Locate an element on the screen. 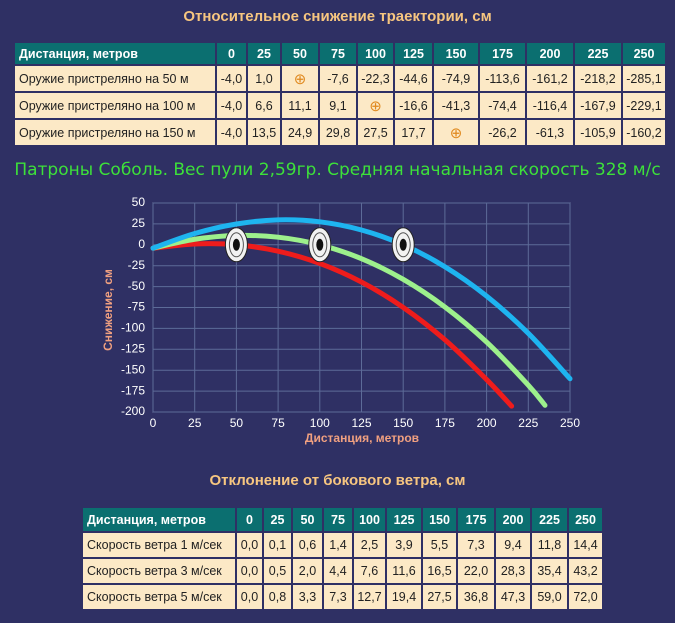 The width and height of the screenshot is (675, 623). table-cell: Оружие пристреляно на 50 м is located at coordinates (115, 78).